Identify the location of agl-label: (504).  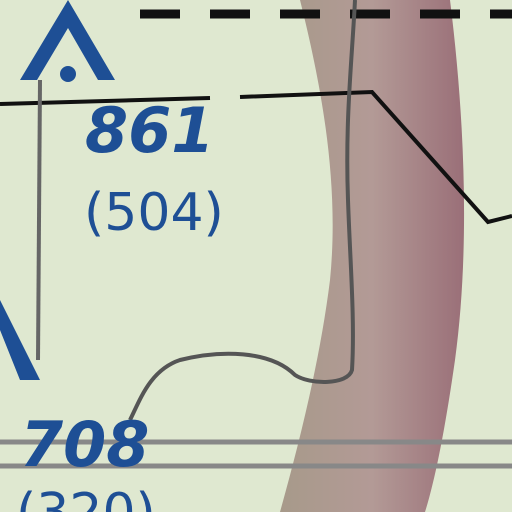
(154, 213).